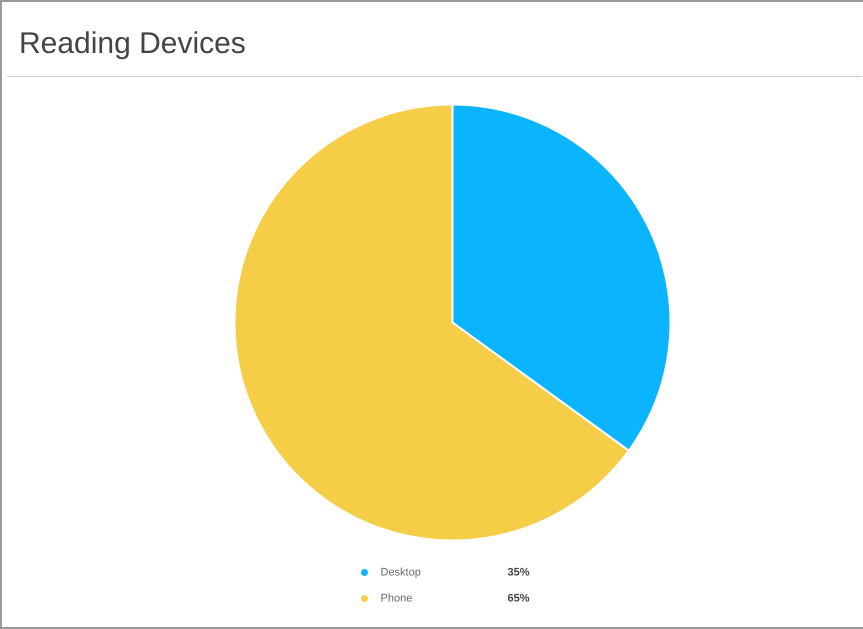  Describe the element at coordinates (132, 44) in the screenshot. I see `chart-title: Reading Devices` at that location.